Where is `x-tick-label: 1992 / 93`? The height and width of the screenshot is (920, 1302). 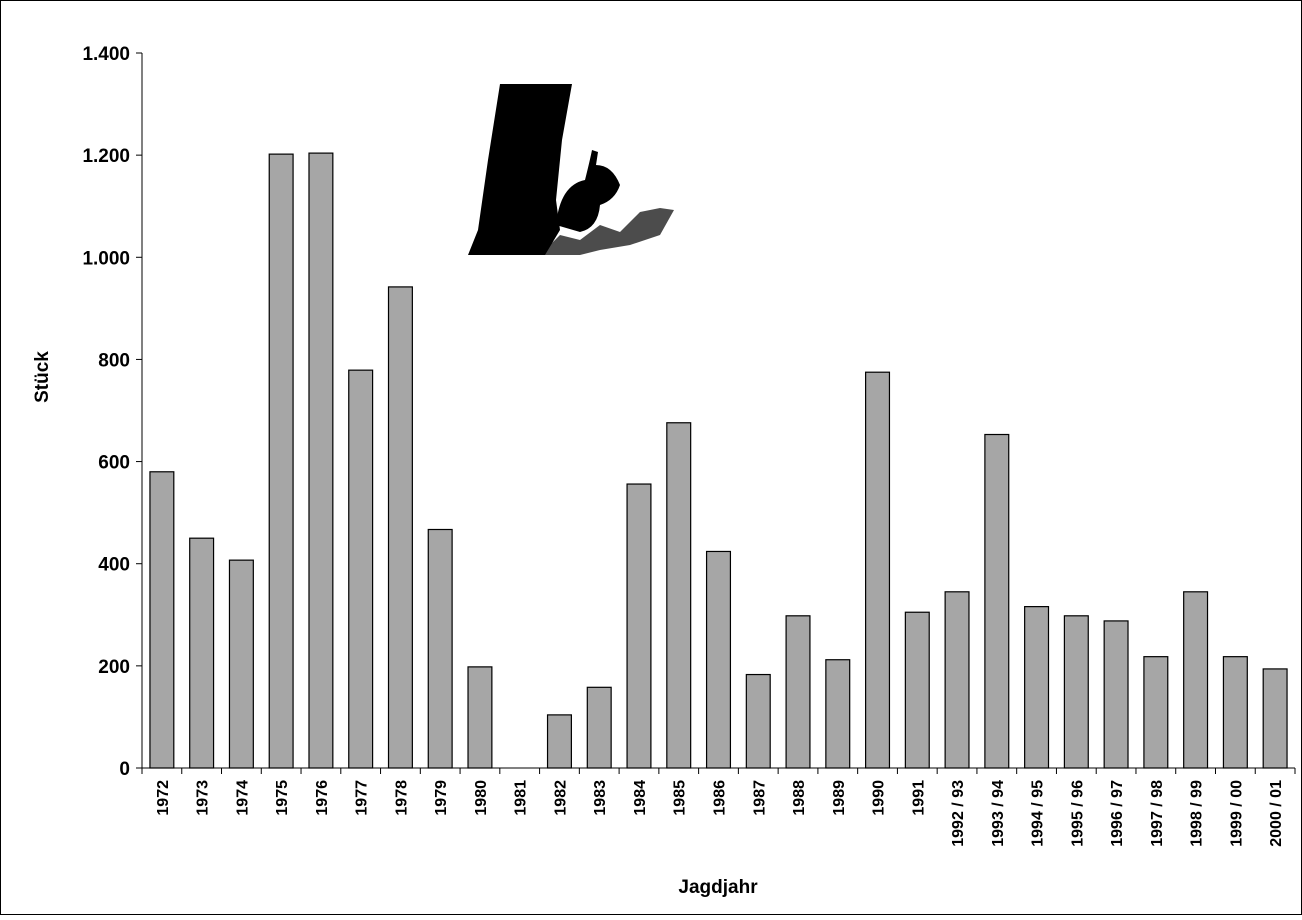
x-tick-label: 1992 / 93 is located at coordinates (958, 813).